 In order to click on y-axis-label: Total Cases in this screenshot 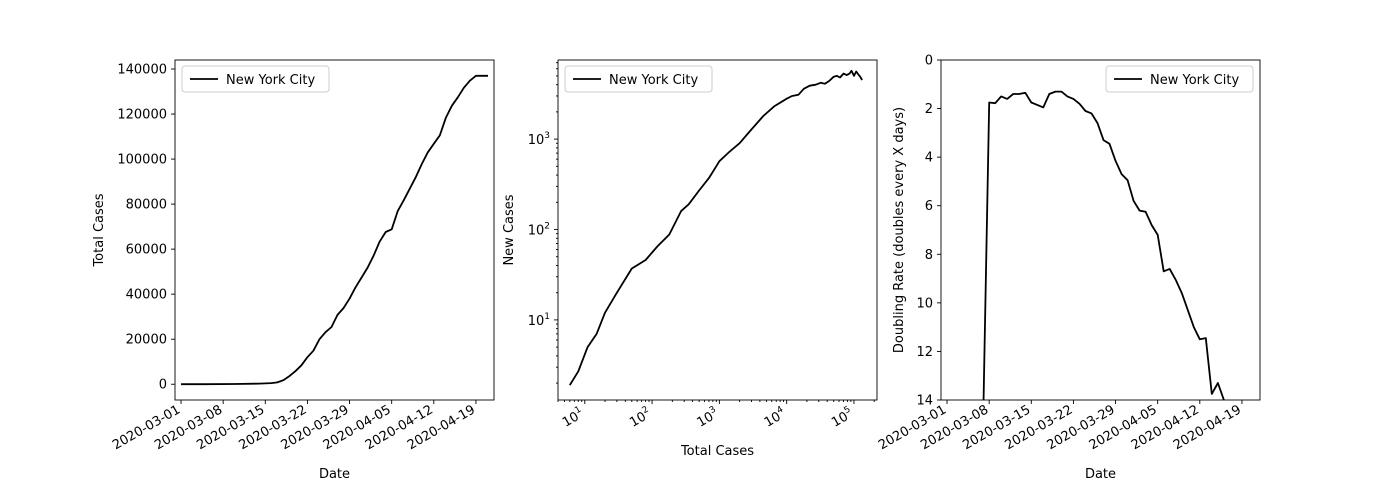, I will do `click(99, 230)`.